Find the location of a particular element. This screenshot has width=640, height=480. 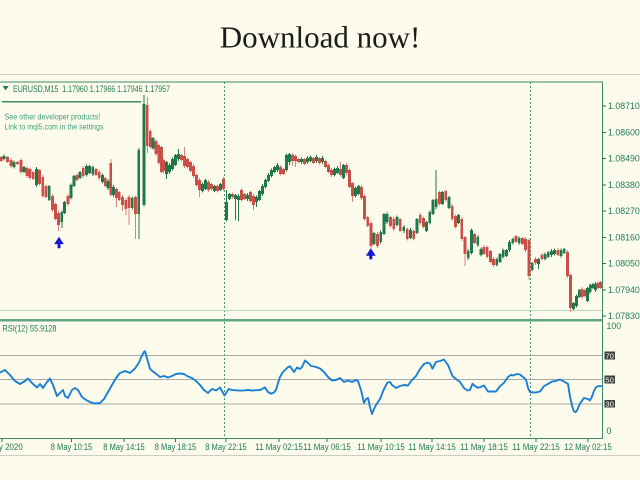

svg-text: See other developer products! is located at coordinates (53, 117).